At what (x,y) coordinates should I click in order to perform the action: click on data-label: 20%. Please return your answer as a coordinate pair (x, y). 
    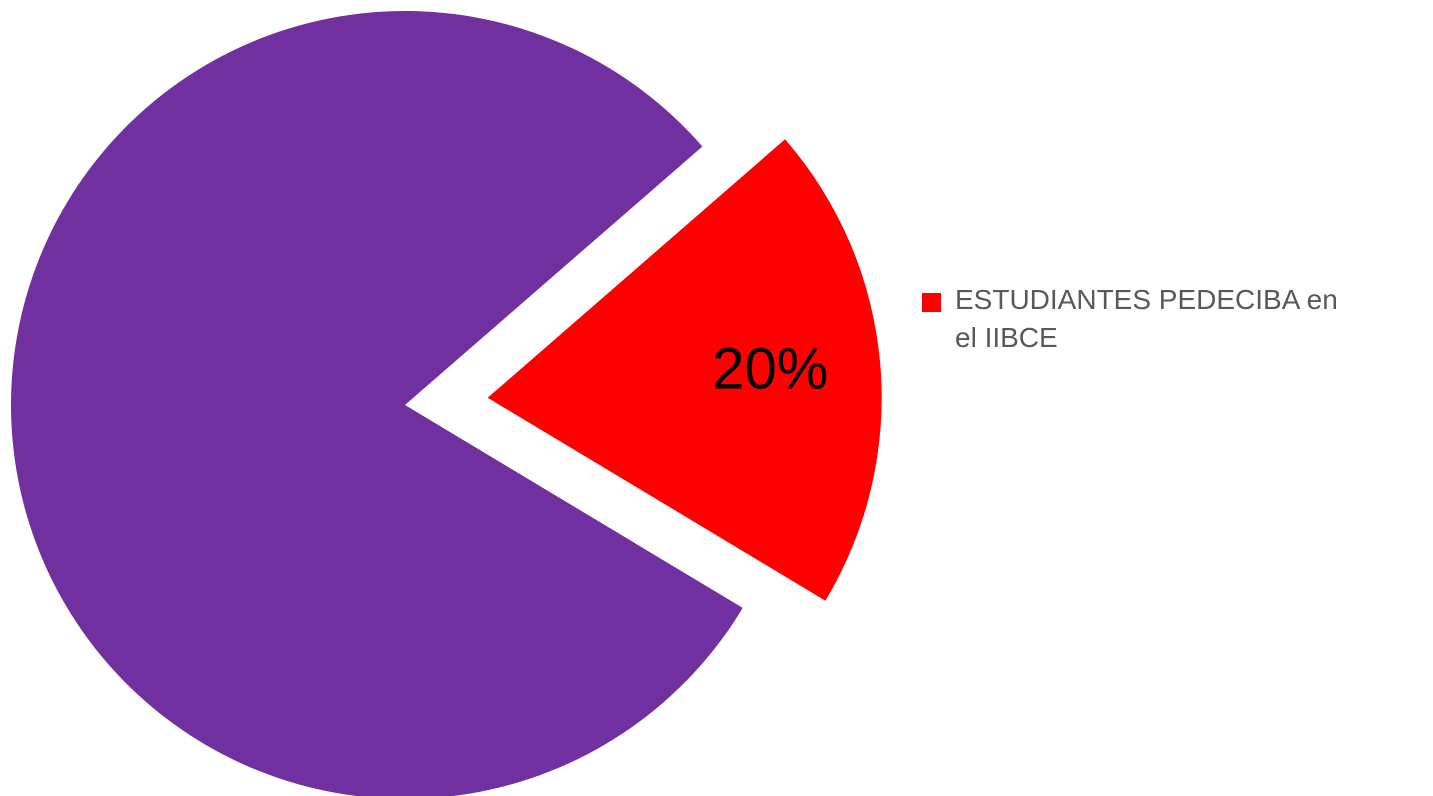
    Looking at the image, I should click on (770, 368).